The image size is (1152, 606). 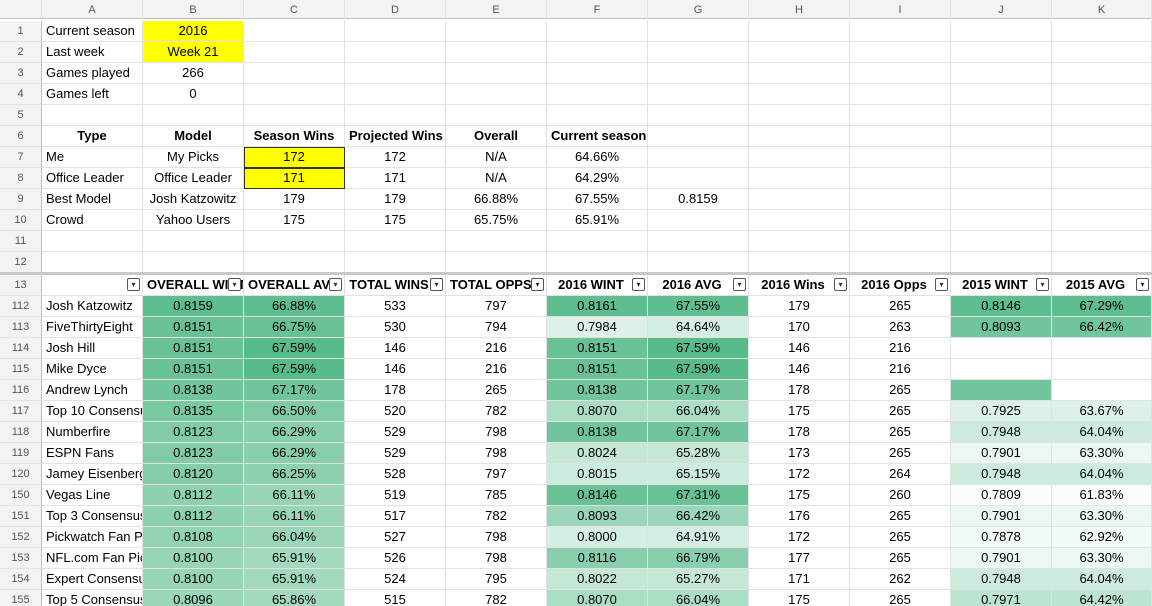 I want to click on metric-cell: 175, so click(x=799, y=495).